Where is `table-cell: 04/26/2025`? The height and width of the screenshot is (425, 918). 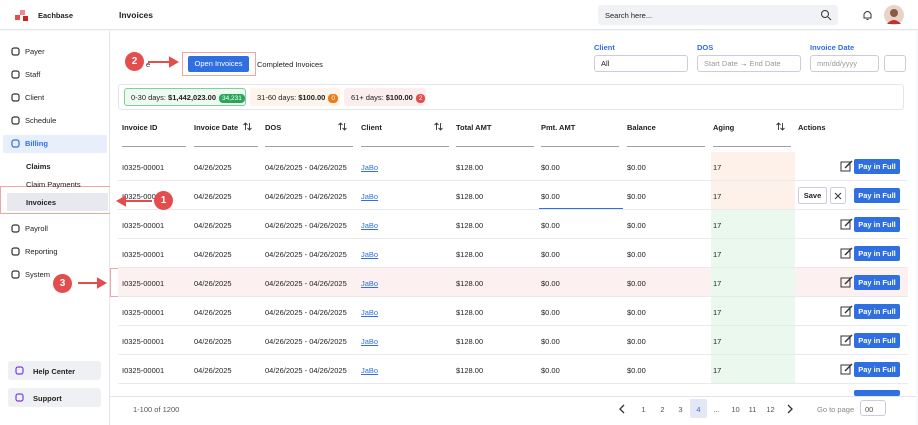
table-cell: 04/26/2025 is located at coordinates (213, 312).